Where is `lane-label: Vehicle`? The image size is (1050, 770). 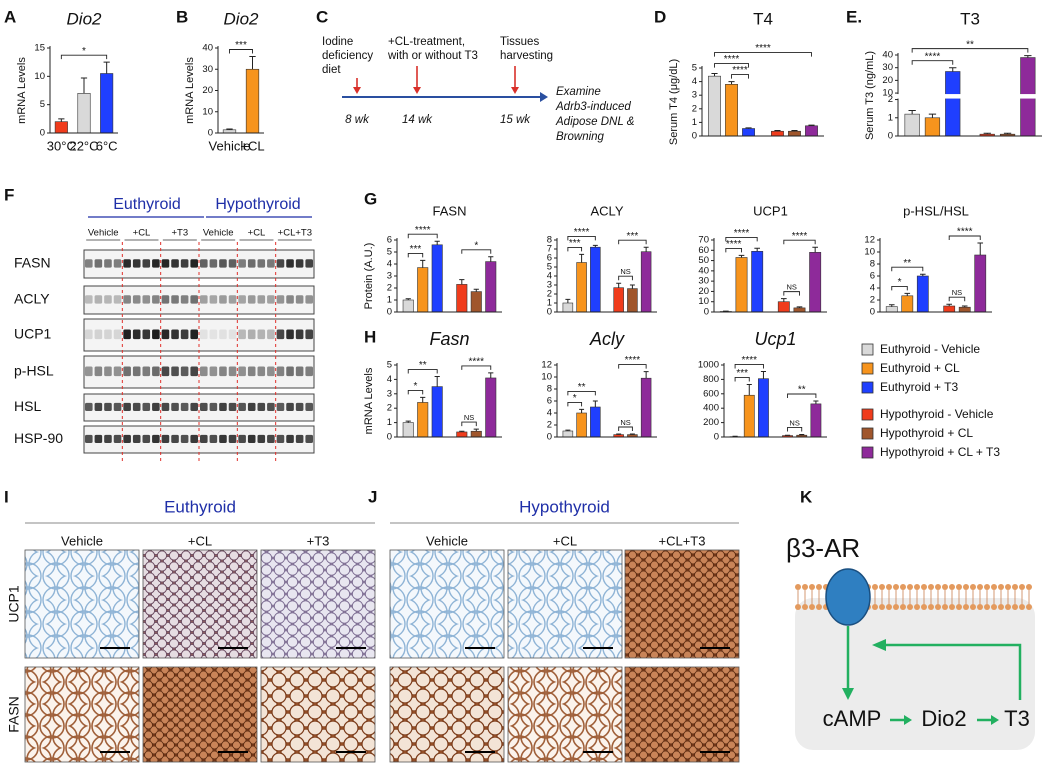
lane-label: Vehicle is located at coordinates (103, 233).